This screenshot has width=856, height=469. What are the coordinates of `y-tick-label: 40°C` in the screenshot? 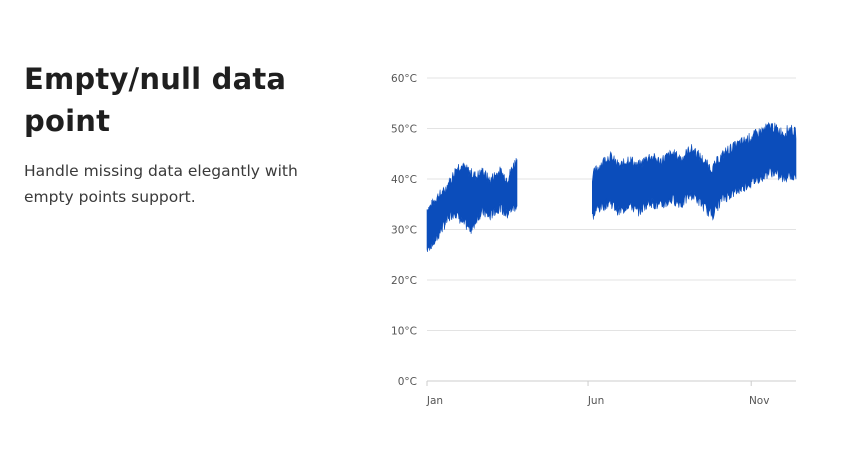 It's located at (404, 180).